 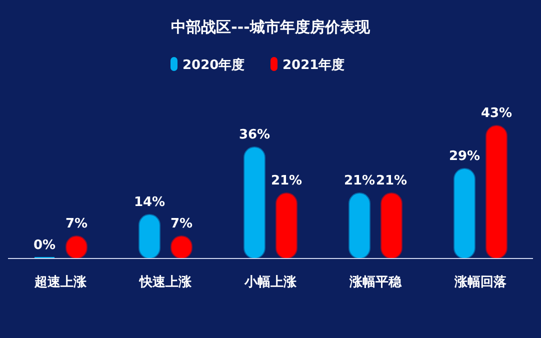 I want to click on legend-label: 2021年度, so click(x=313, y=65).